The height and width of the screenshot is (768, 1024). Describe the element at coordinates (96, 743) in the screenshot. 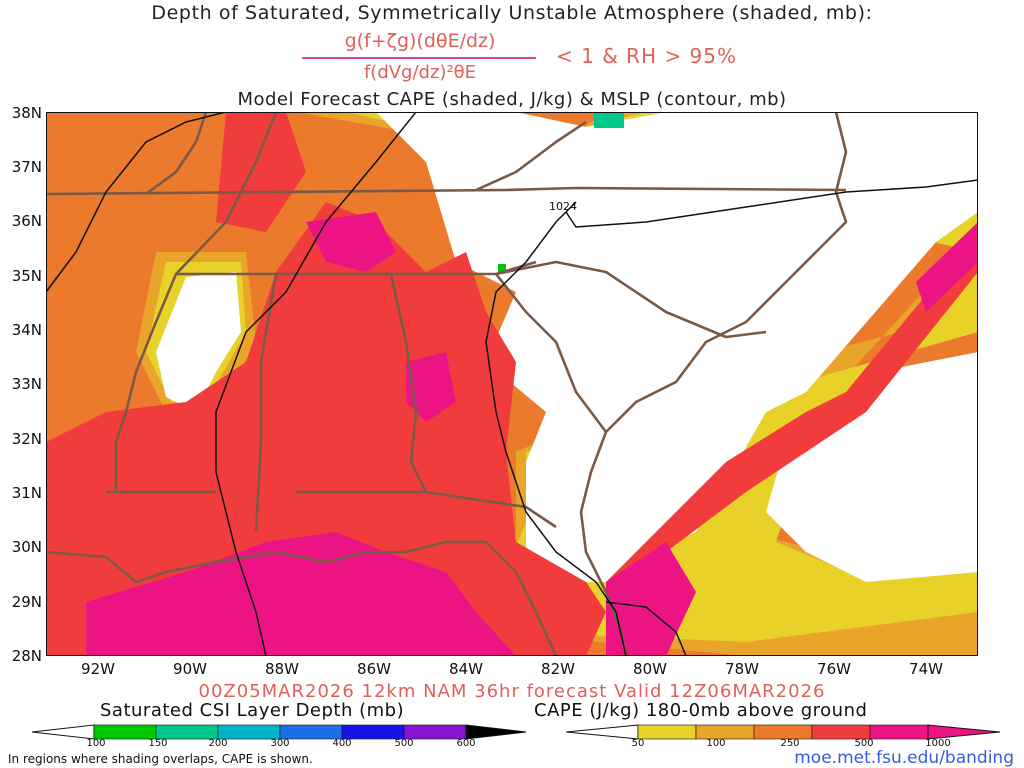

I see `csi-tick-100: 100` at that location.